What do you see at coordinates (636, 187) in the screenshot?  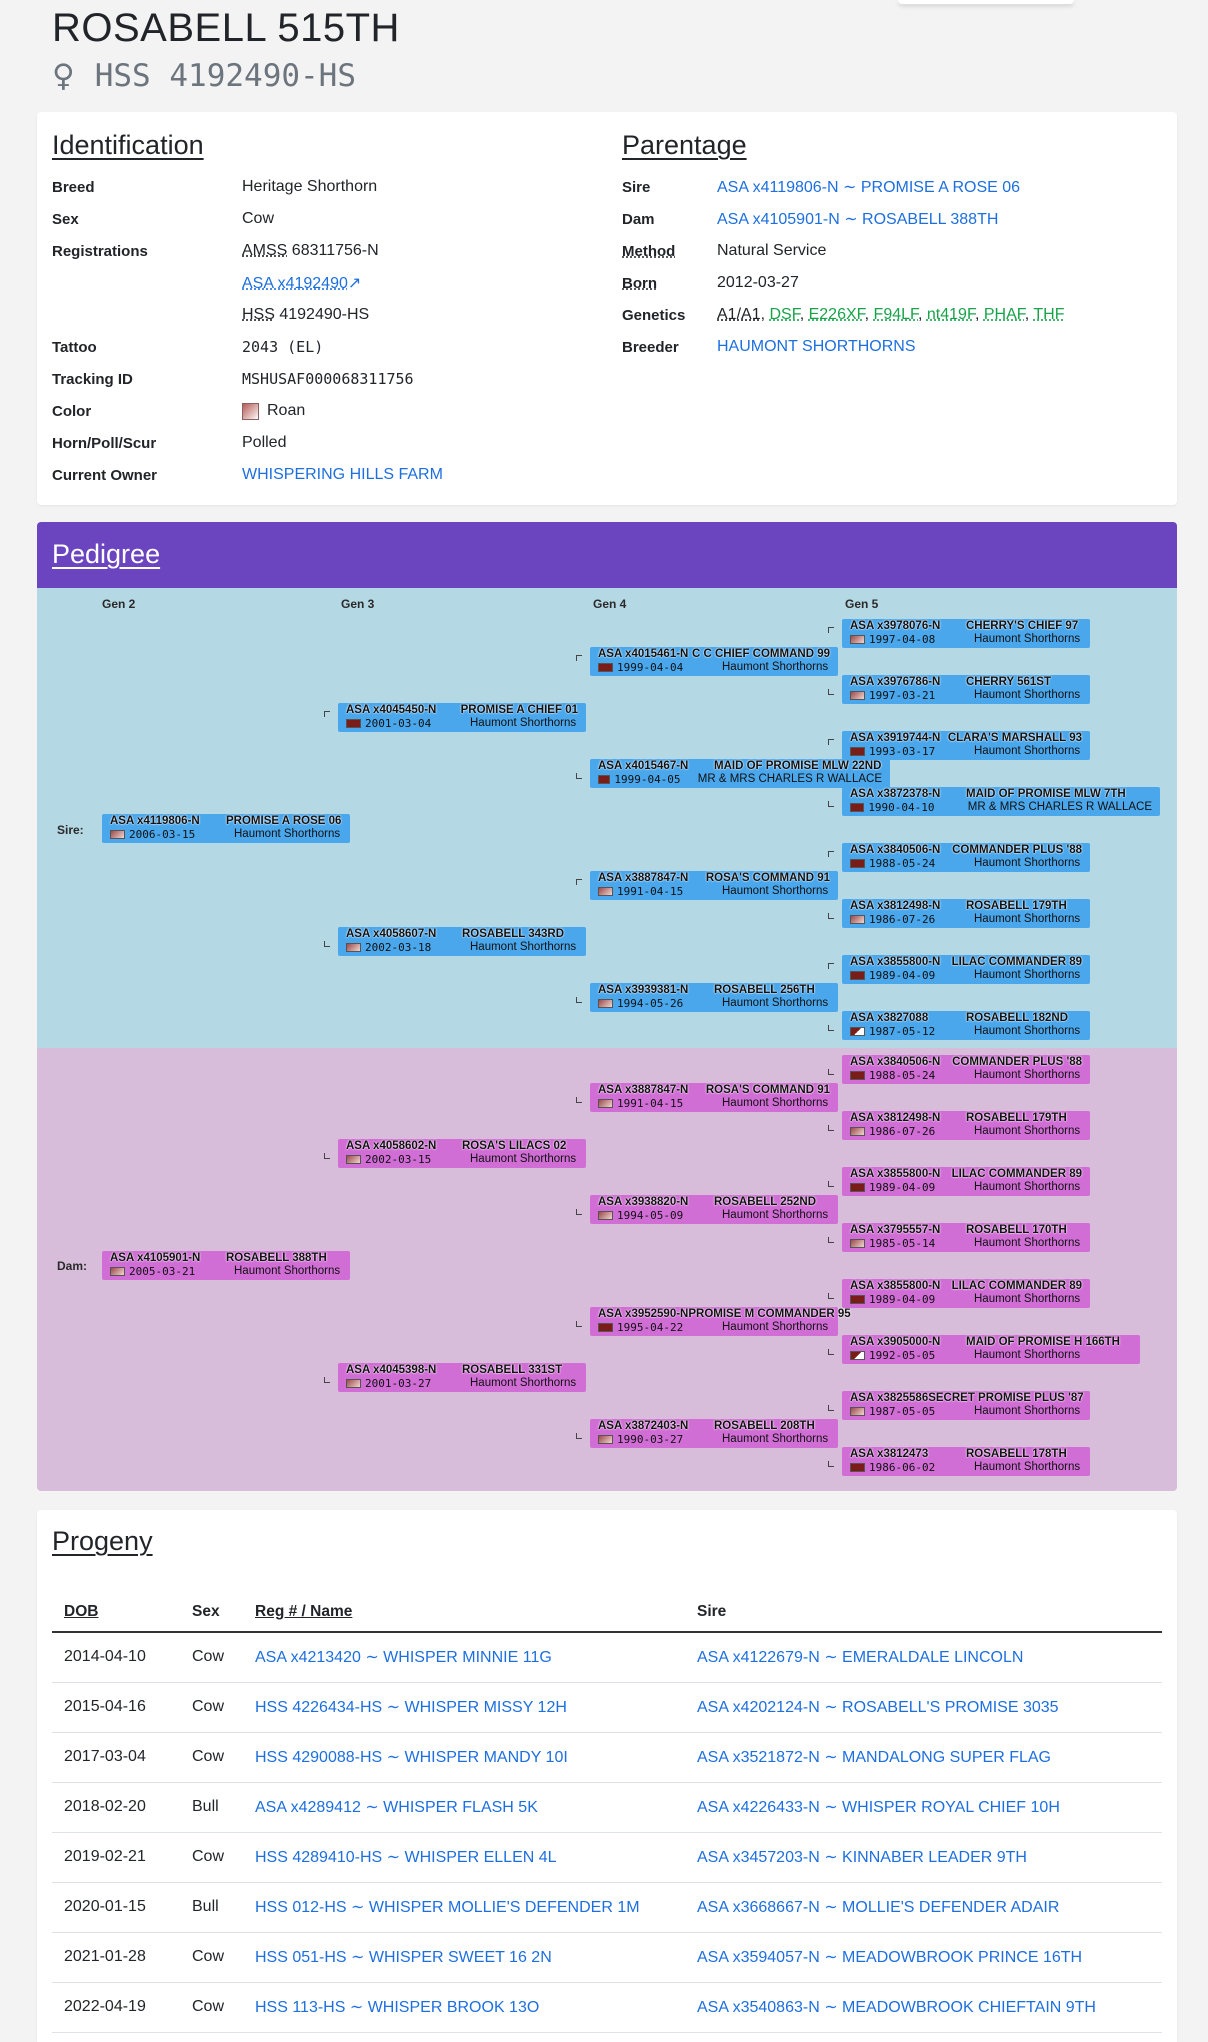 I see `sire-label: Sire` at bounding box center [636, 187].